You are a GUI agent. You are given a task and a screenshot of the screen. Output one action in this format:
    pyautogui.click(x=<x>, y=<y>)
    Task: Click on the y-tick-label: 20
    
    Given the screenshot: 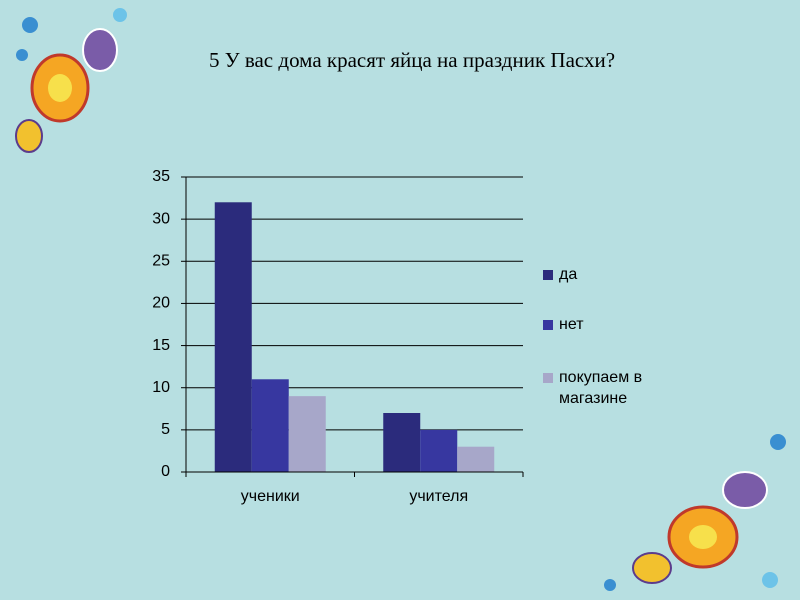 What is the action you would take?
    pyautogui.click(x=161, y=303)
    